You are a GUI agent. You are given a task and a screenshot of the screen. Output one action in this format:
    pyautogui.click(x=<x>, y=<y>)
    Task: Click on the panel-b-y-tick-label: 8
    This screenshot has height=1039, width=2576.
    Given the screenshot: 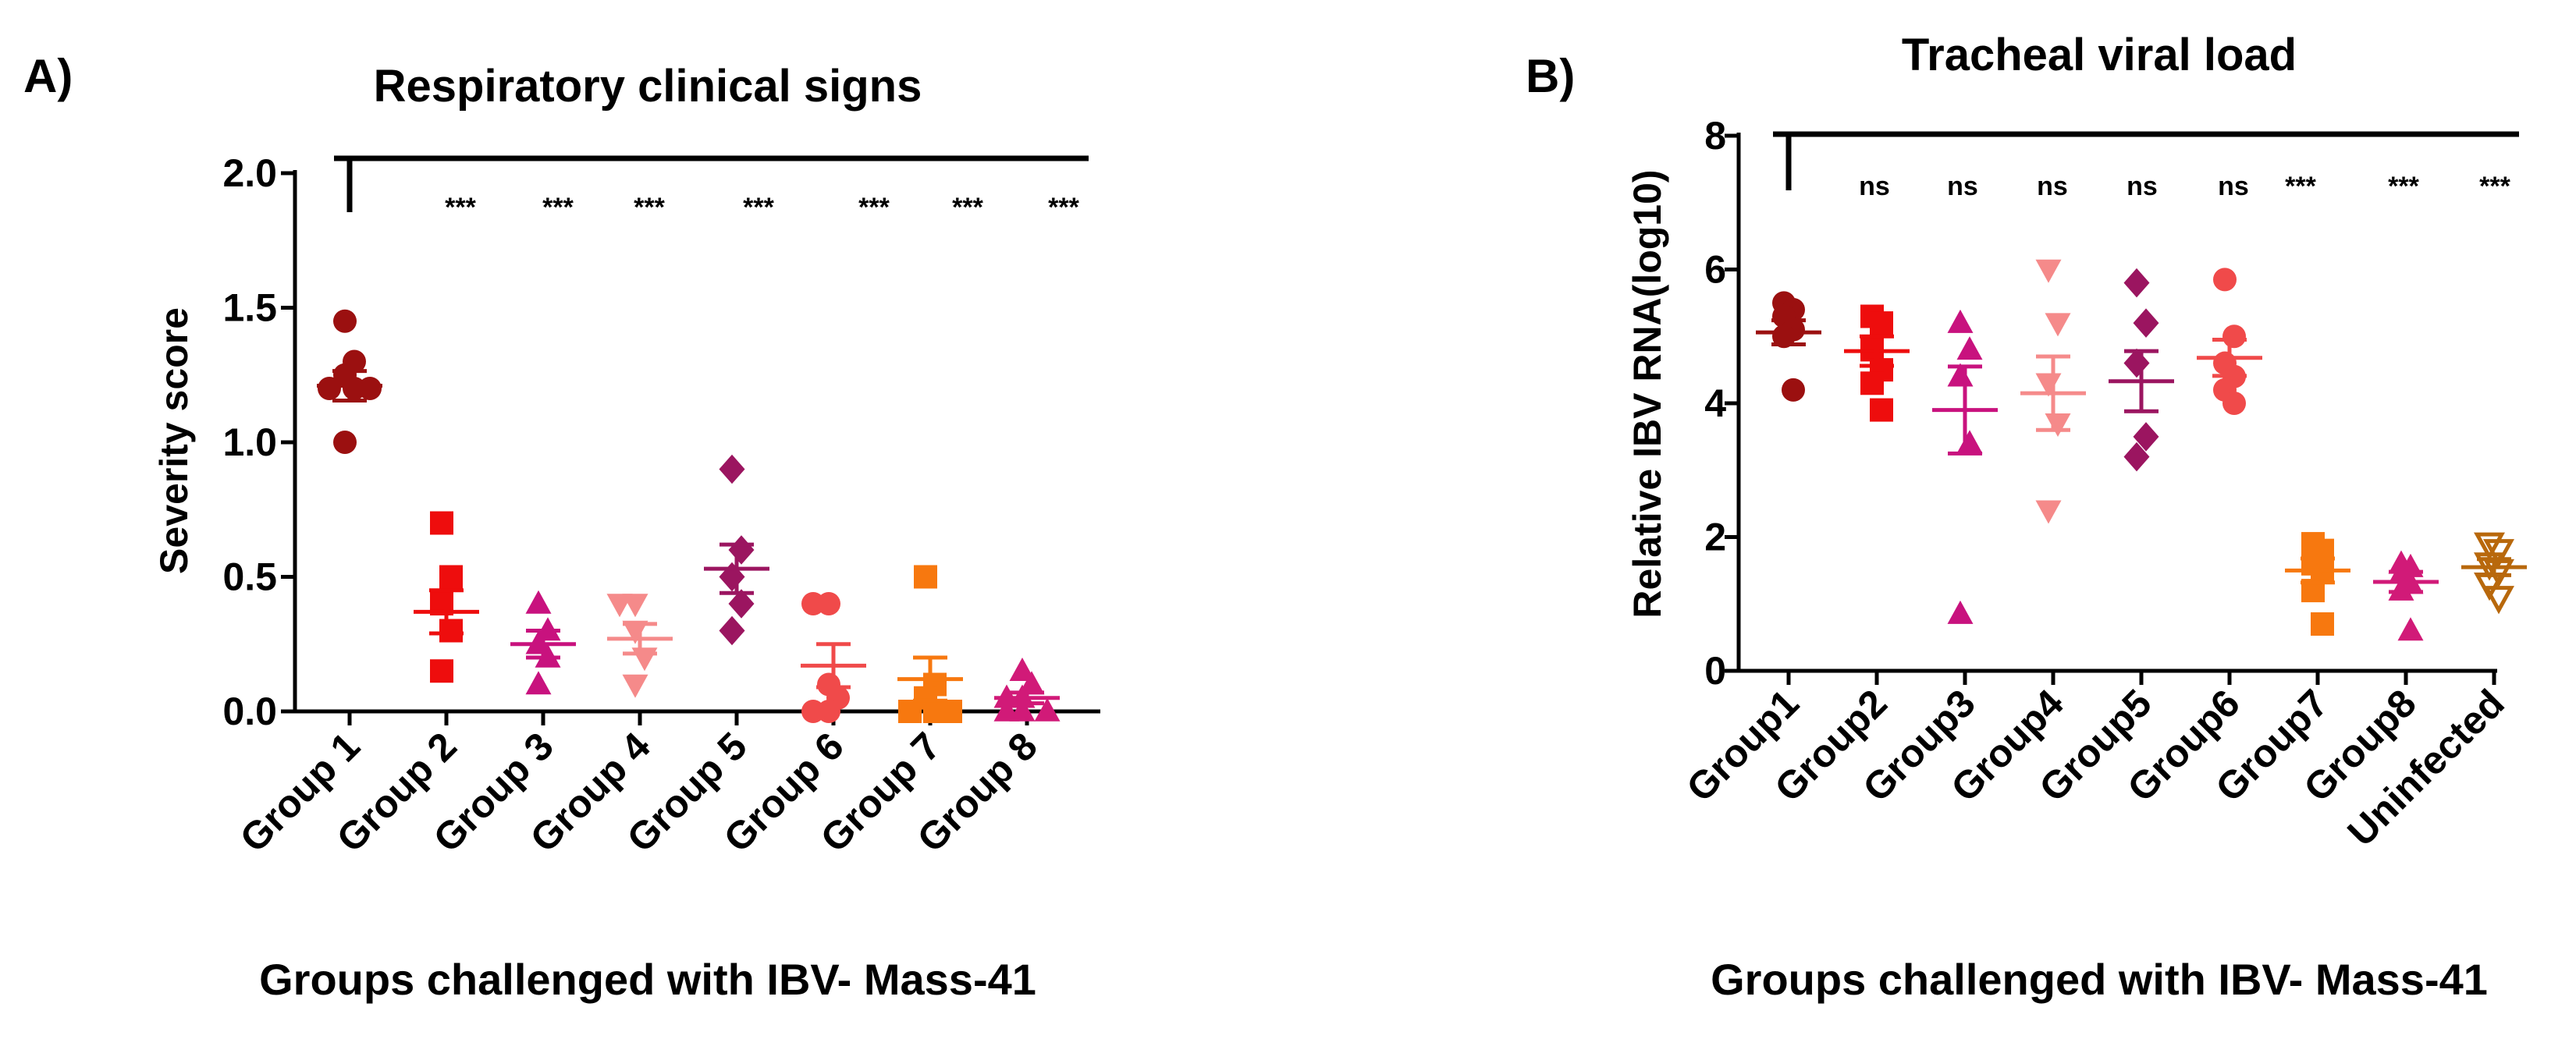 What is the action you would take?
    pyautogui.click(x=1715, y=136)
    